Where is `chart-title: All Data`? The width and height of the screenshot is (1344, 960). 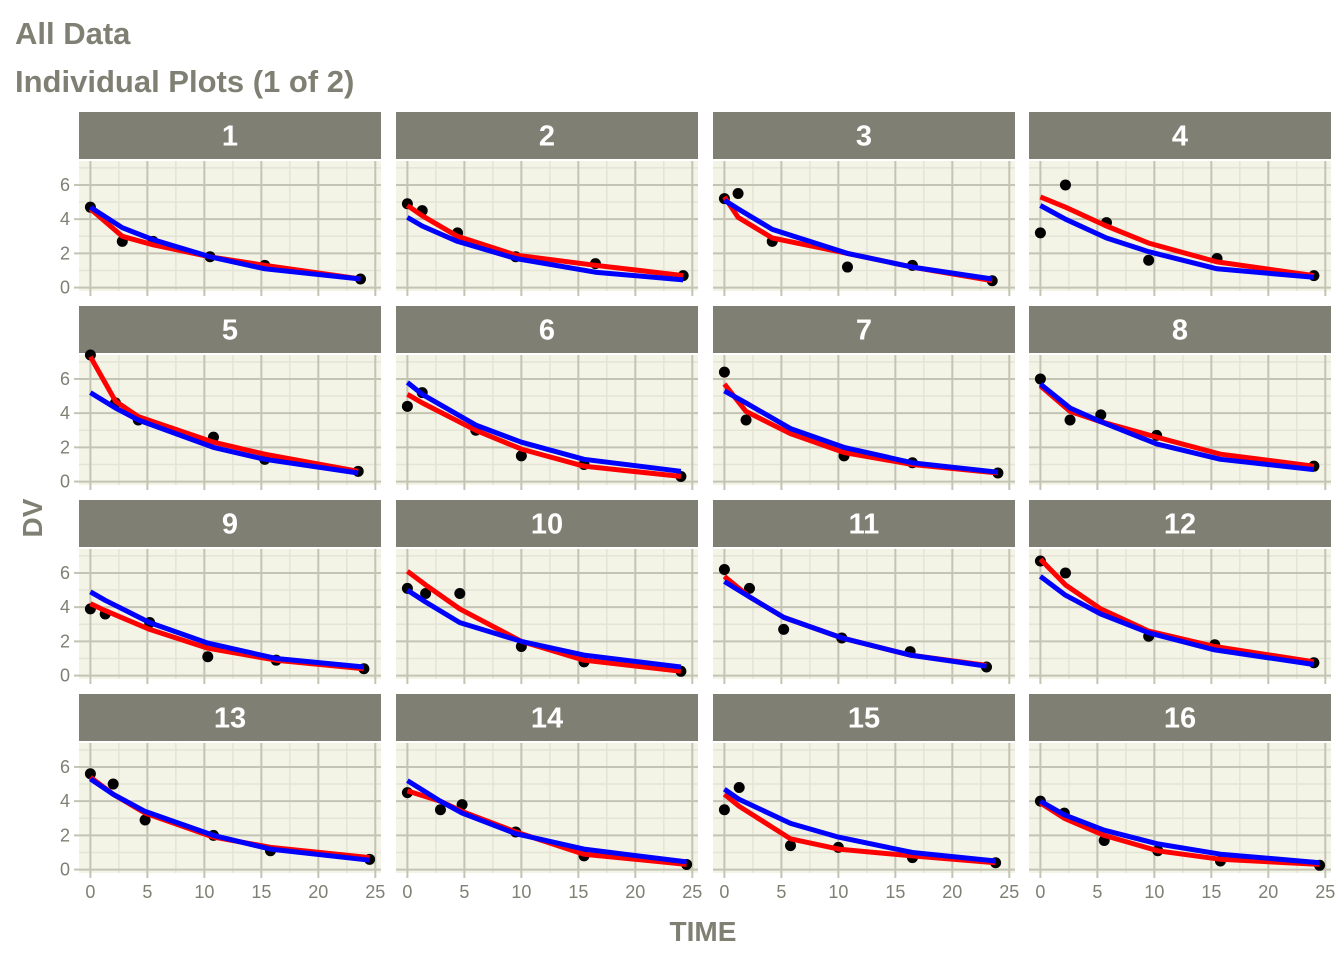 chart-title: All Data is located at coordinates (73, 33).